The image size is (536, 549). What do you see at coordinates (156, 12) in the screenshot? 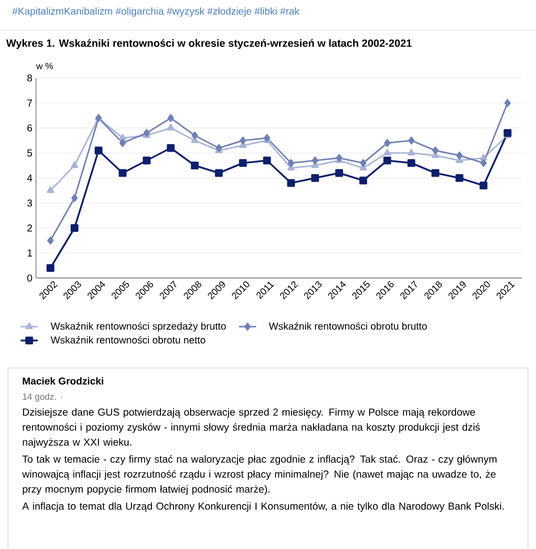
I see `text: #KapitalizmKanibalizm #oligarchia #wyzysk #złodzieje #libki #rak` at bounding box center [156, 12].